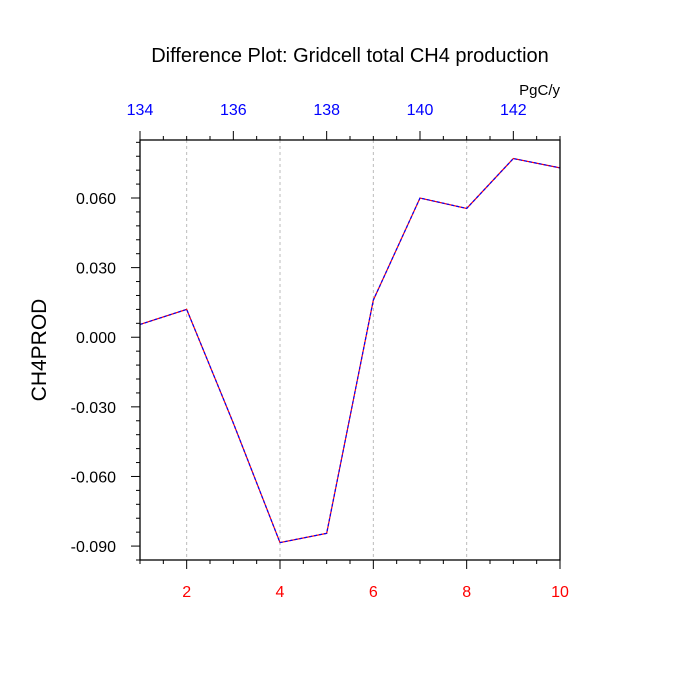 This screenshot has width=700, height=700. What do you see at coordinates (539, 90) in the screenshot?
I see `top-axis-units: PgC/y` at bounding box center [539, 90].